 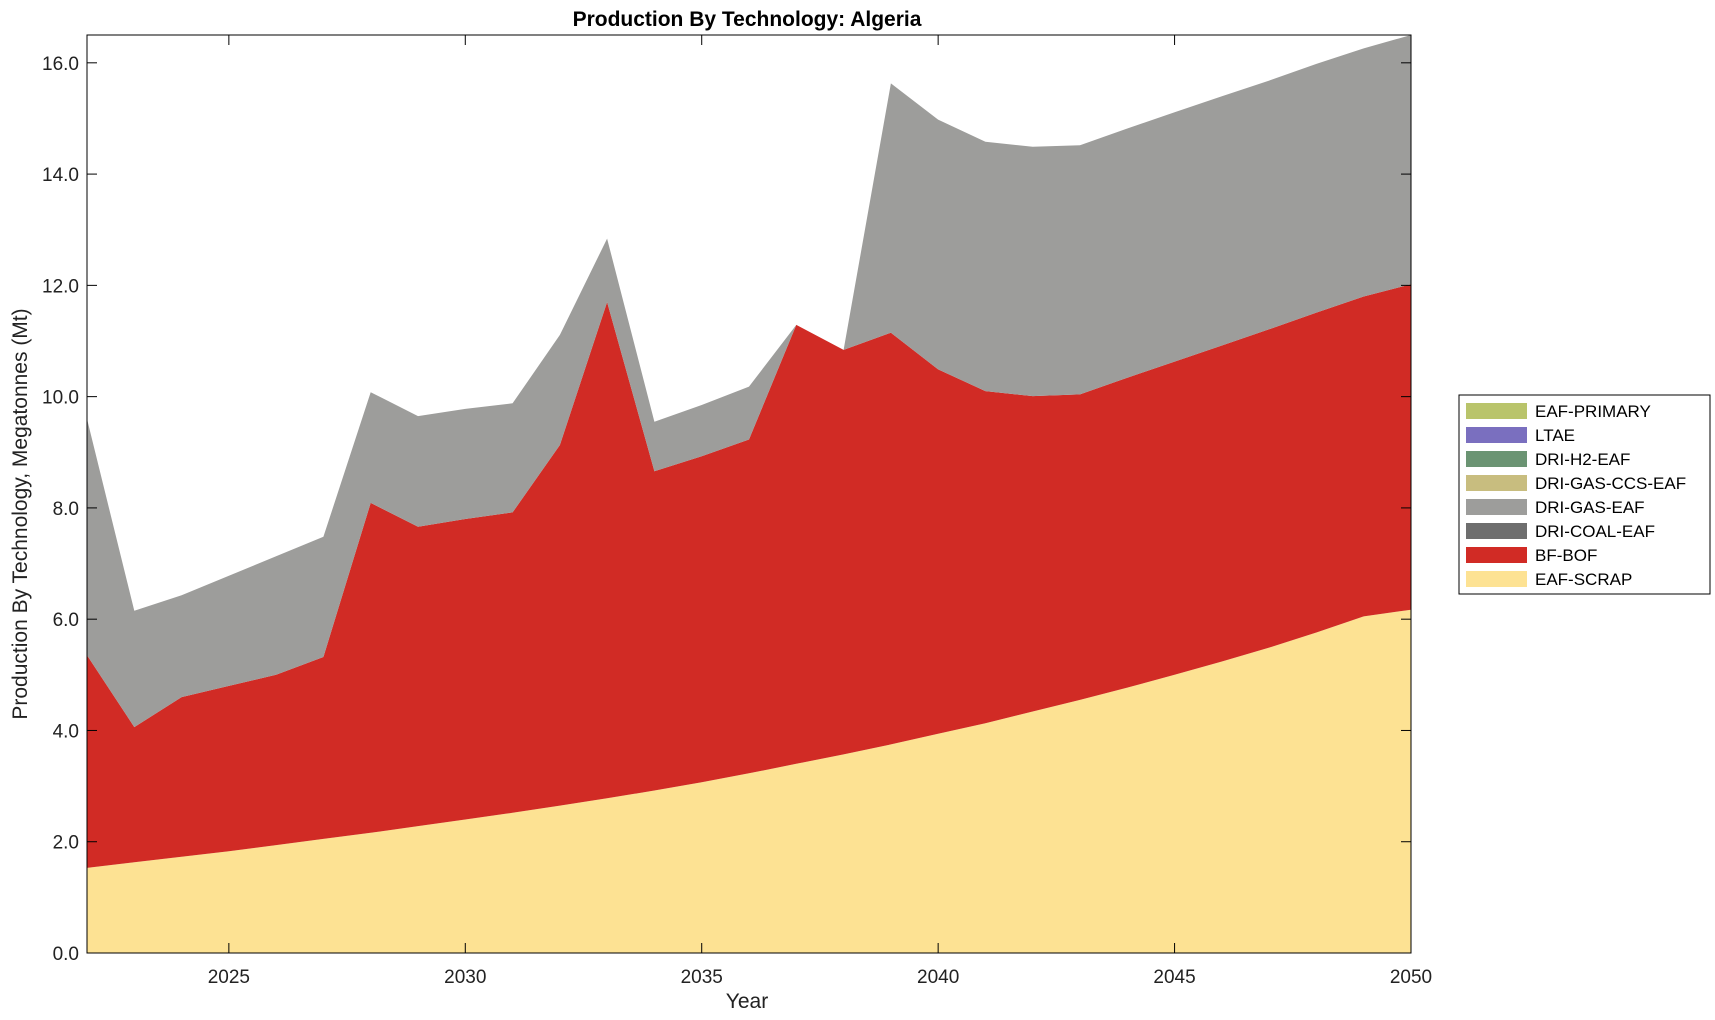 I want to click on y-tick-label: 16.0, so click(x=60, y=64).